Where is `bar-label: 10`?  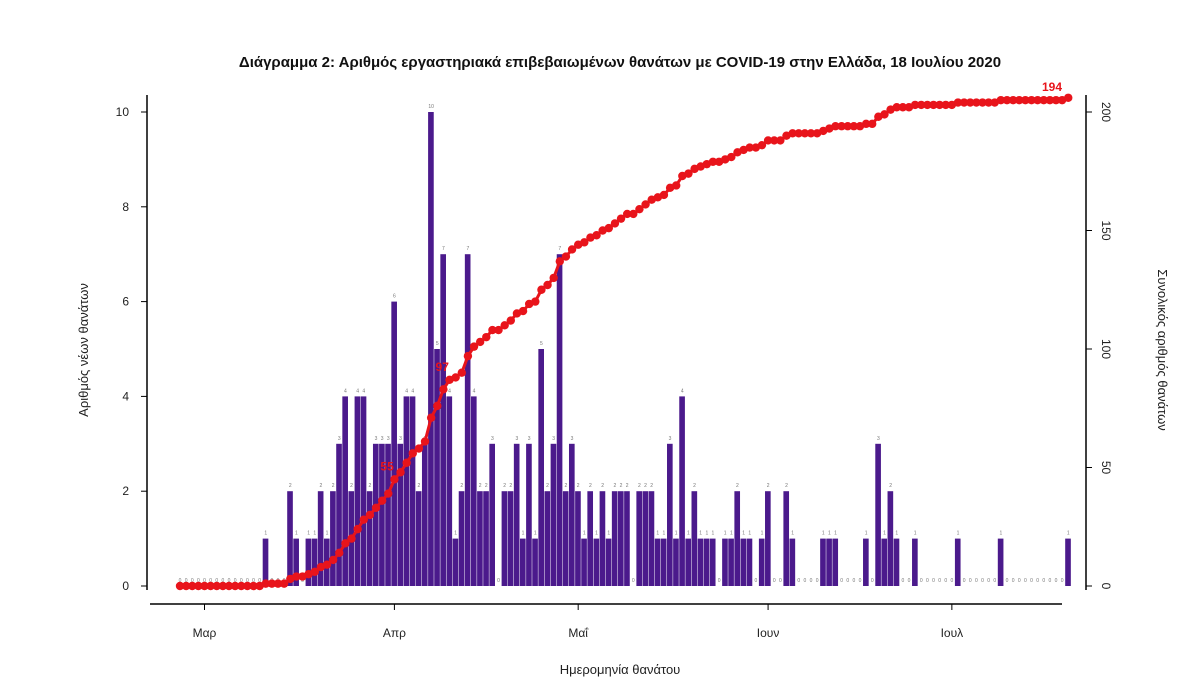
bar-label: 10 is located at coordinates (431, 107).